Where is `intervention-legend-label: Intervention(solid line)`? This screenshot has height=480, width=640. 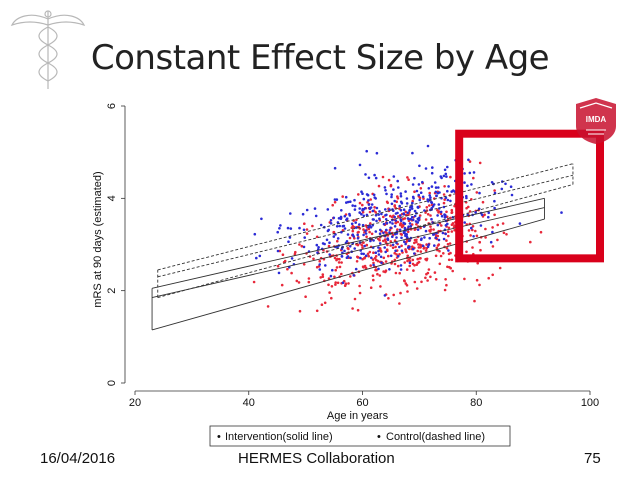 intervention-legend-label: Intervention(solid line) is located at coordinates (279, 437).